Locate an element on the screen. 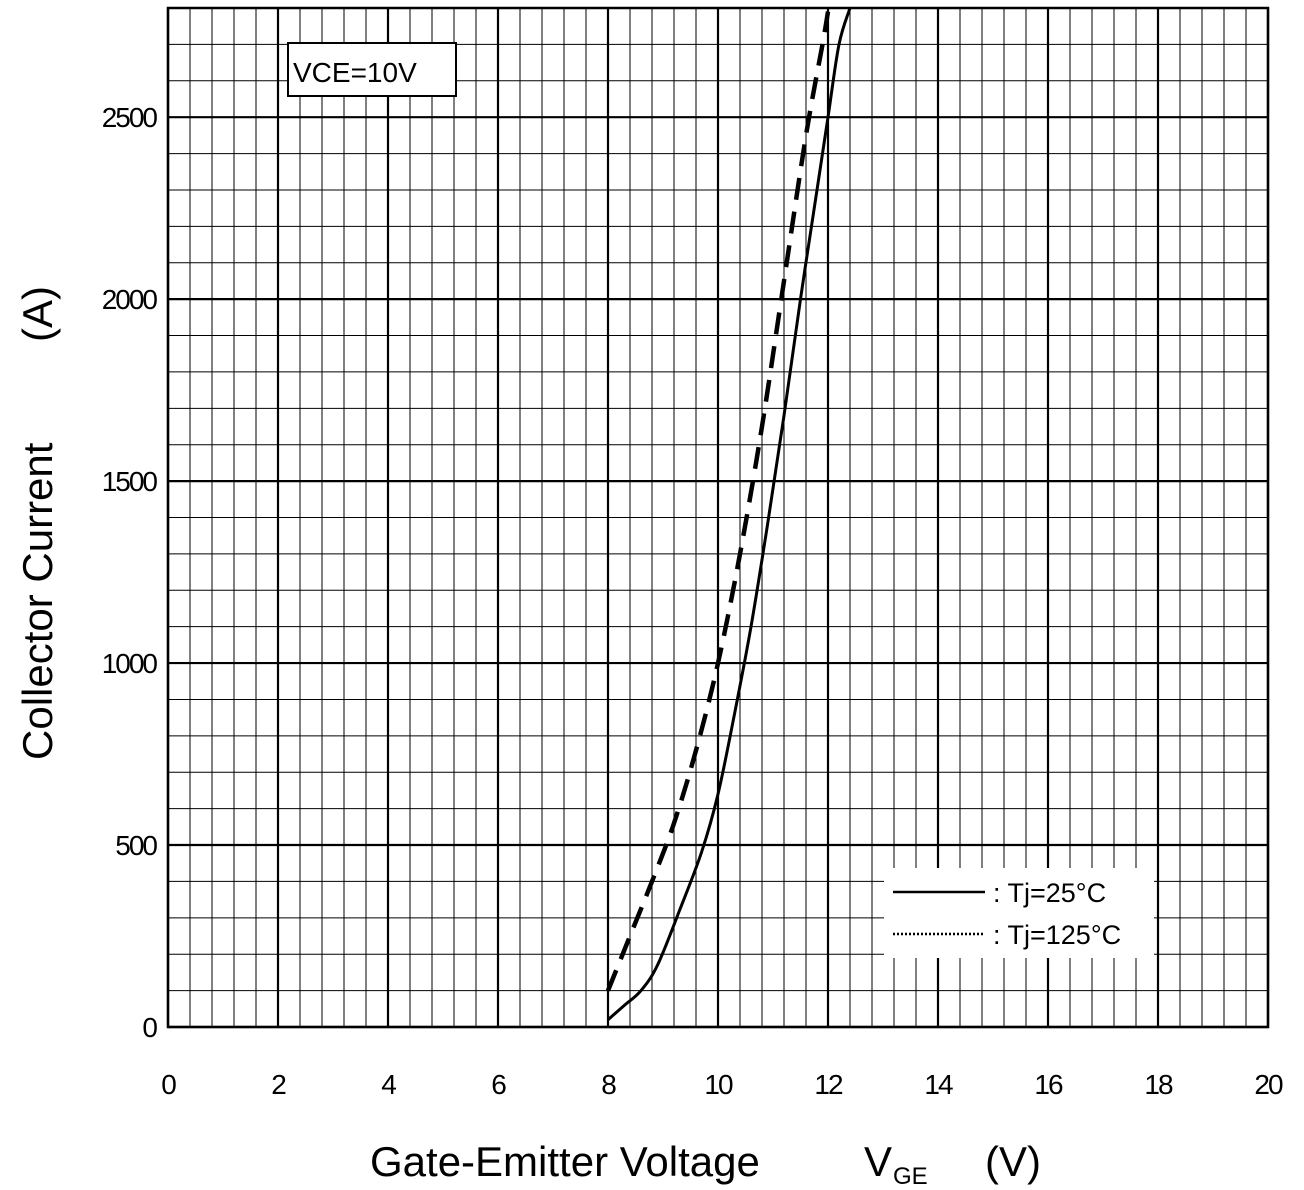 The image size is (1304, 1190). x-tick-labels: 0 2 4 6 8 10 12 14 16 18 20 is located at coordinates (723, 1084).